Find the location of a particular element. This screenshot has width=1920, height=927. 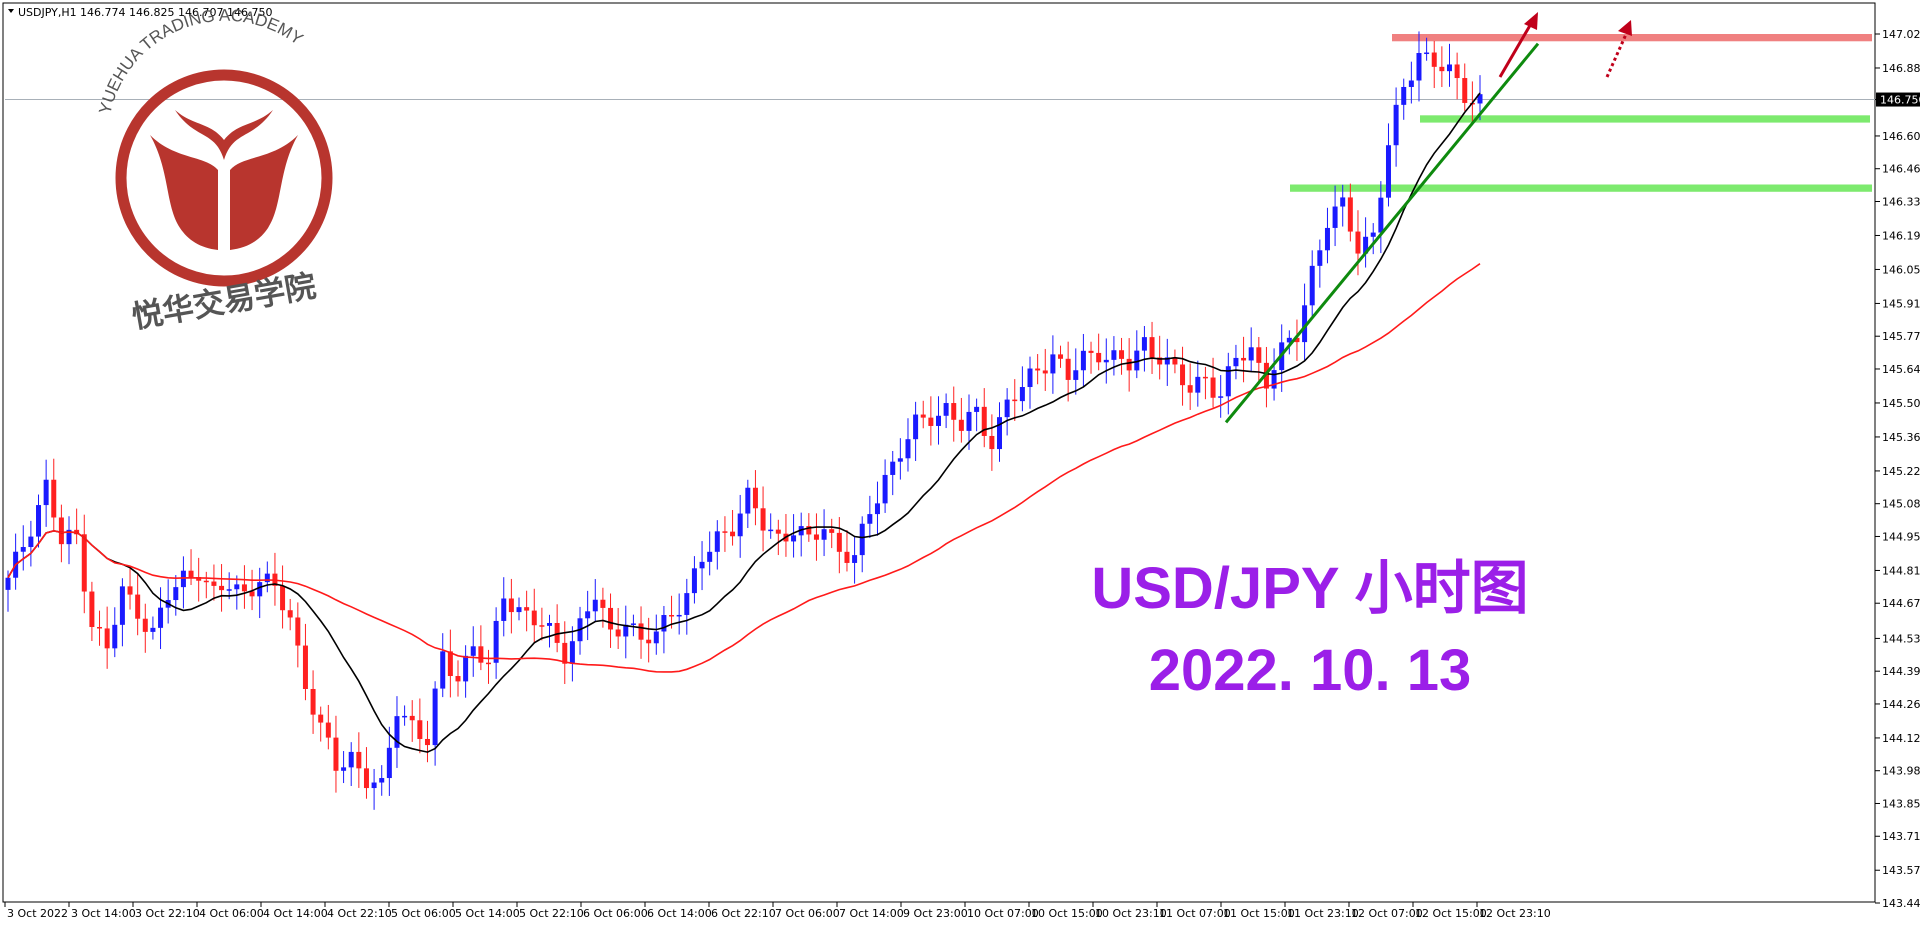

price-tick-label: 145.360 is located at coordinates (1901, 437).